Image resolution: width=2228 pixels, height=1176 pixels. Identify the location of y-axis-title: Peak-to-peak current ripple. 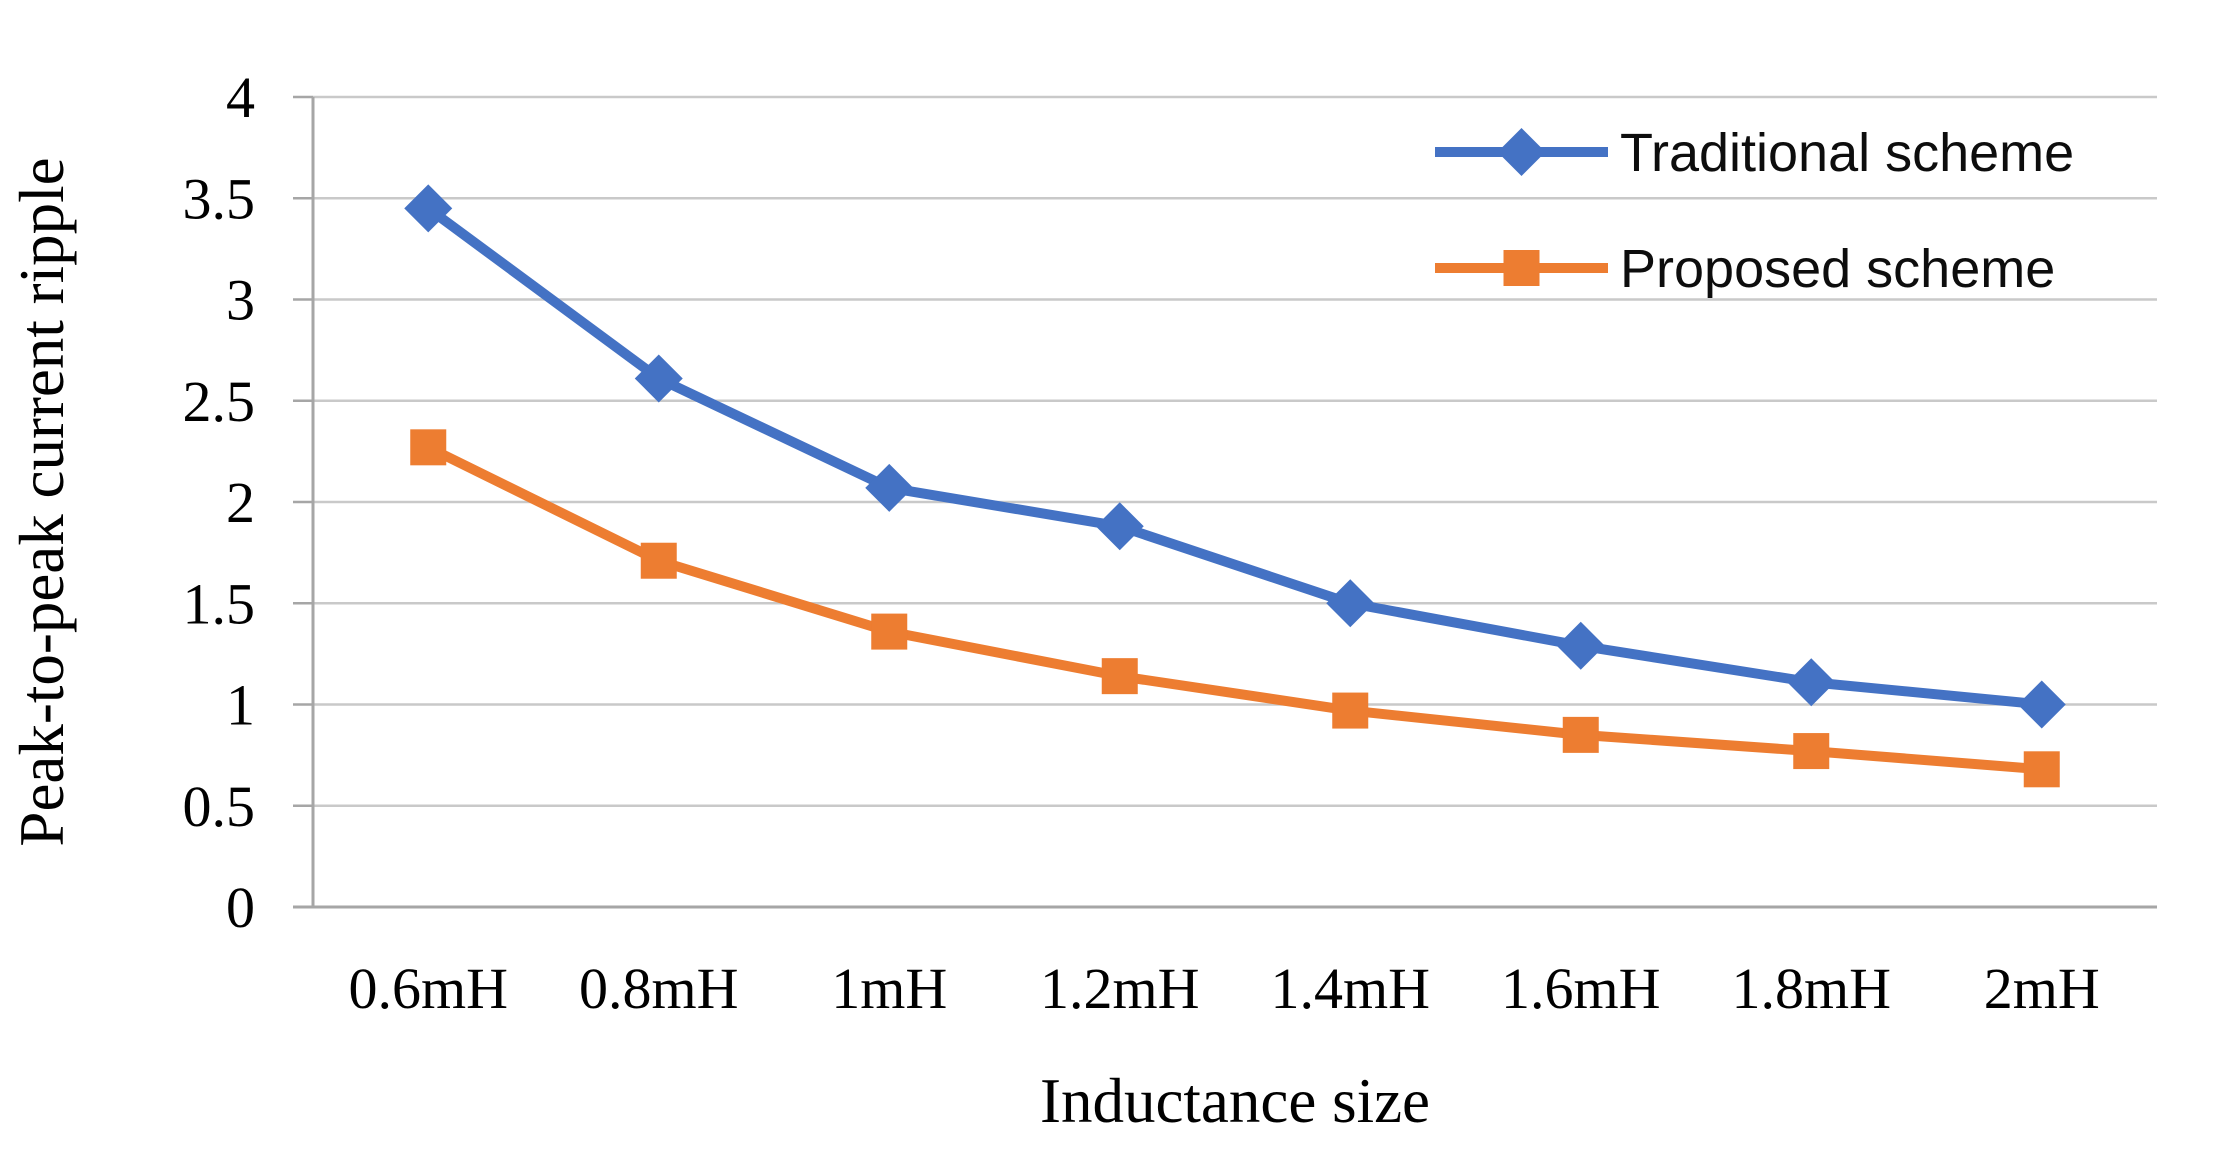
(42, 501).